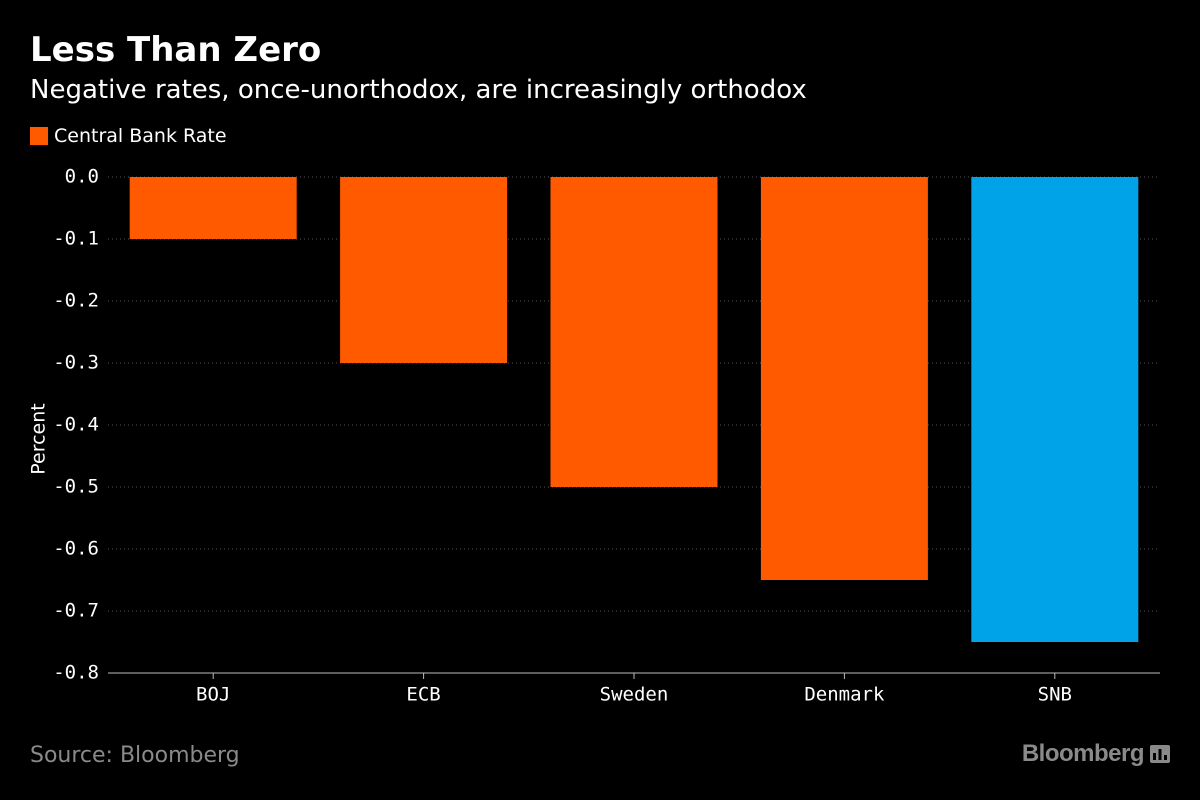 This screenshot has height=800, width=1200. I want to click on brand-name: Bloomberg, so click(1083, 753).